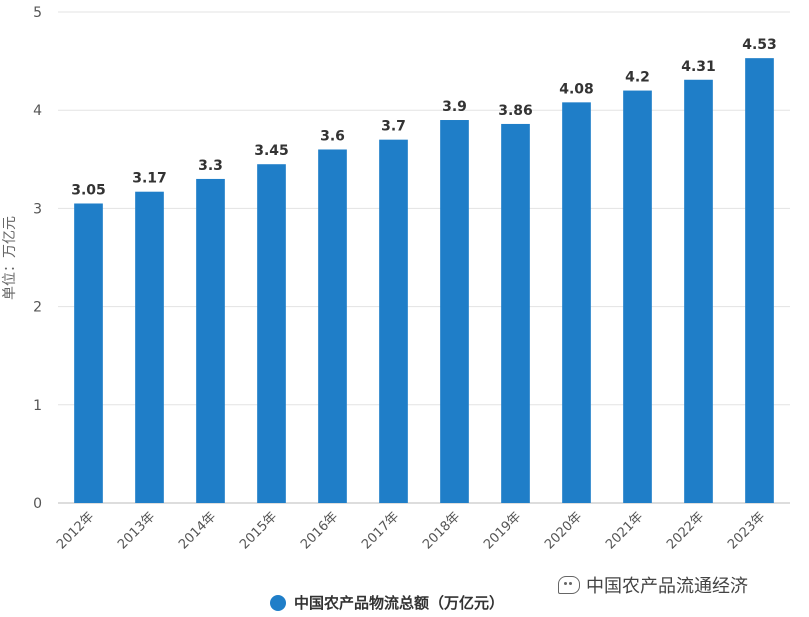  I want to click on y-tick-label: 3, so click(37, 209).